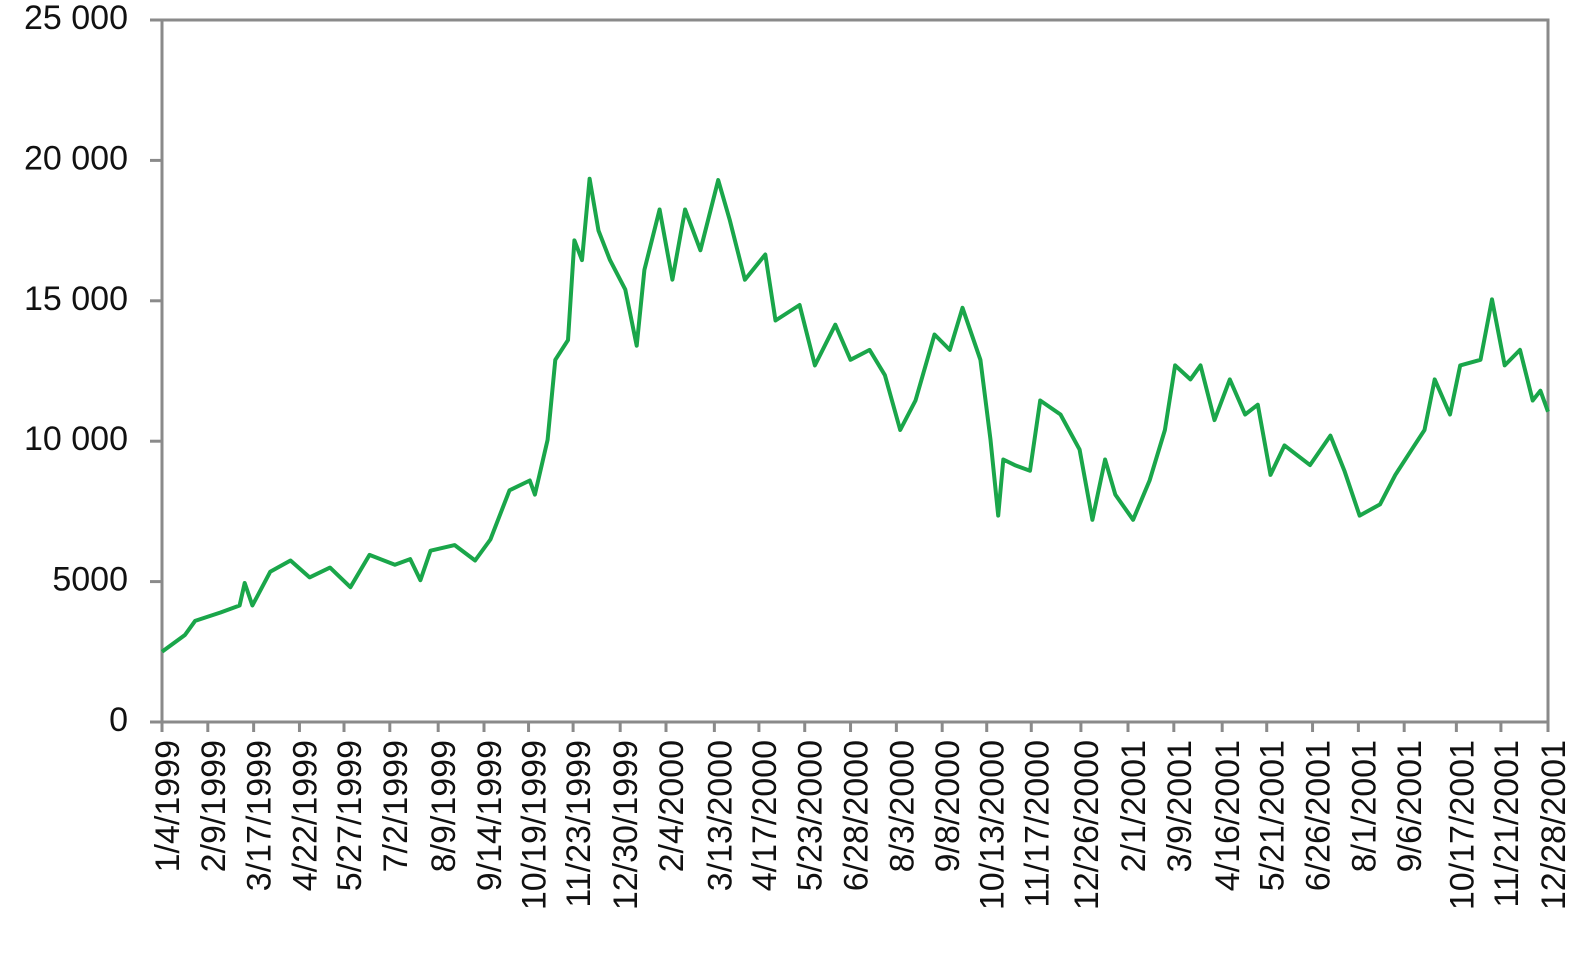  I want to click on x-tick-label: 2/4/2000, so click(672, 806).